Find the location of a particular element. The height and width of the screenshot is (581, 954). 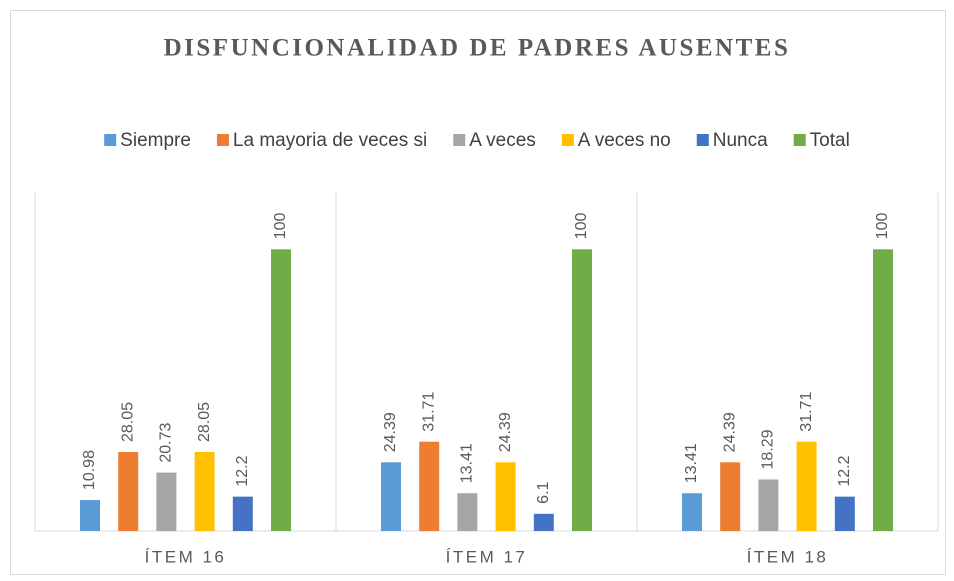

x-tick-label: ÍTEM 16 is located at coordinates (186, 556).